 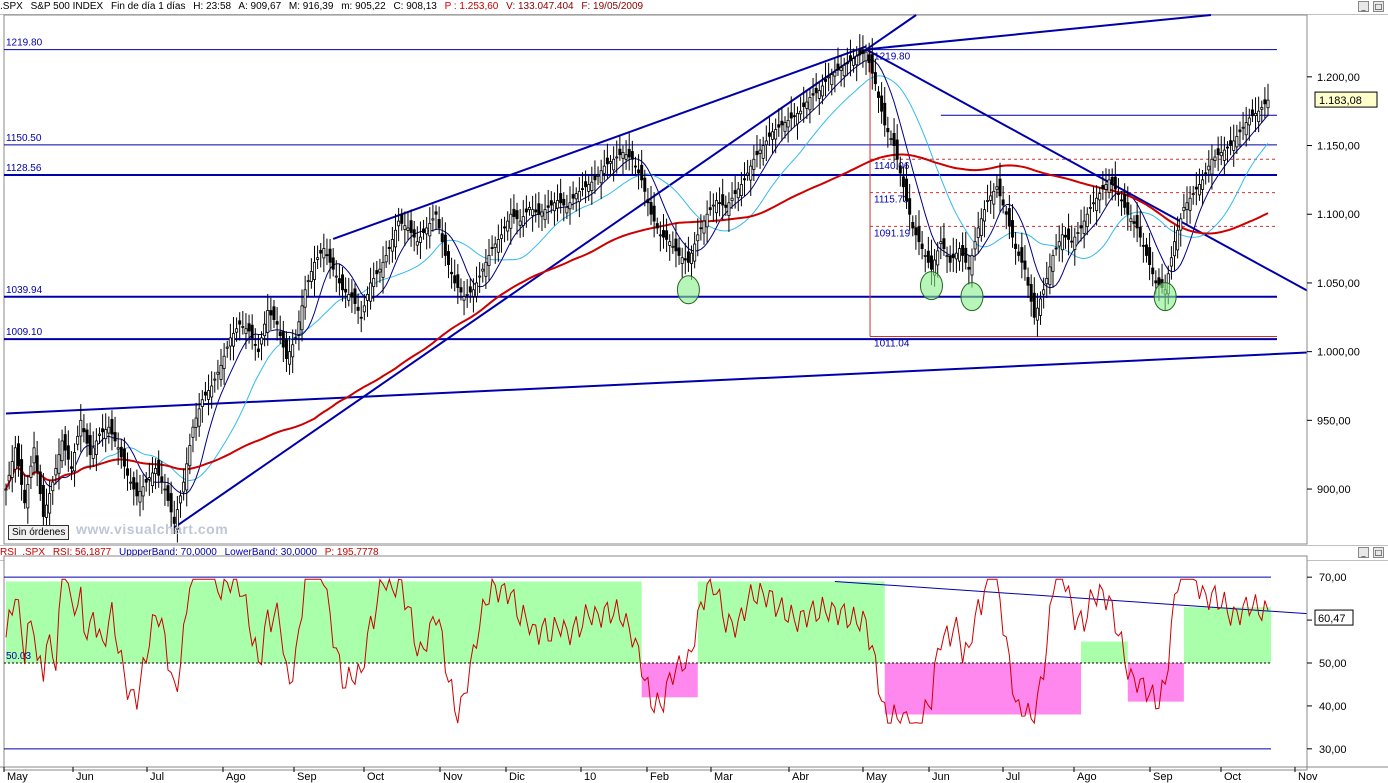 I want to click on lower-band-value: LowerBand: 30,0000, so click(x=270, y=552).